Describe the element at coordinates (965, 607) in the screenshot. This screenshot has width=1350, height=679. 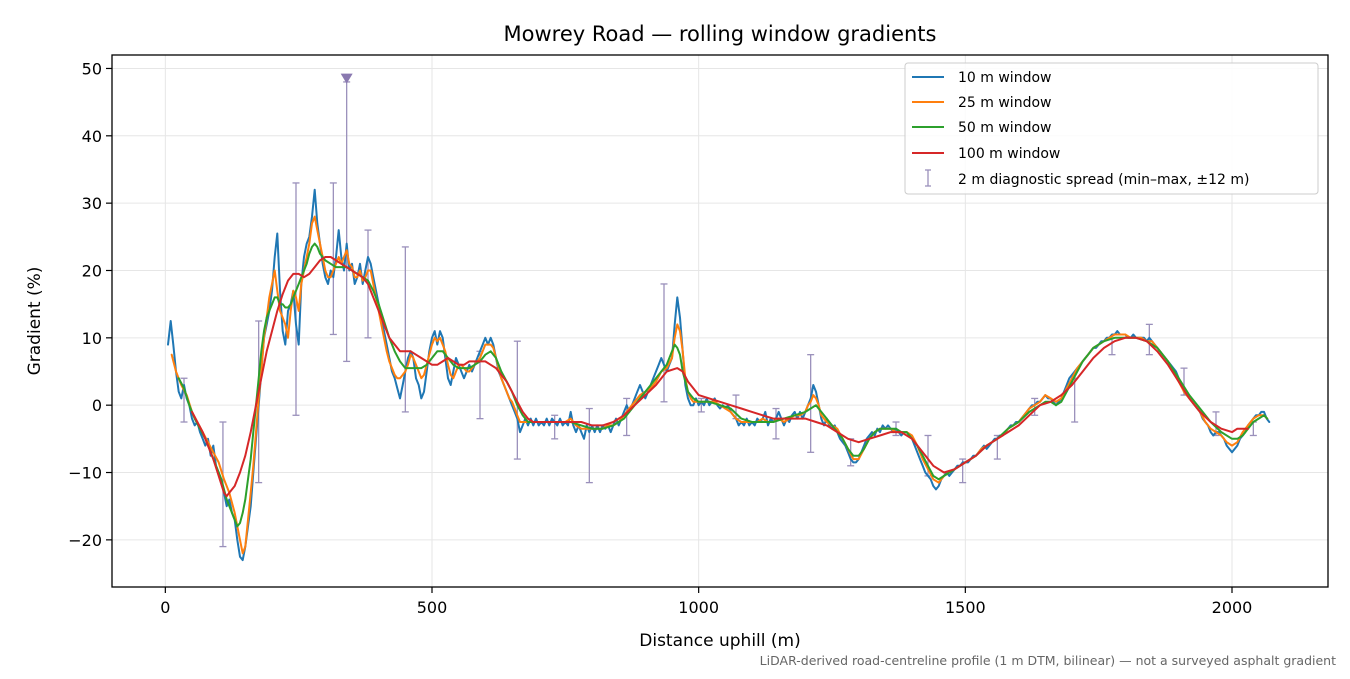
I see `x-tick-label: 1500` at that location.